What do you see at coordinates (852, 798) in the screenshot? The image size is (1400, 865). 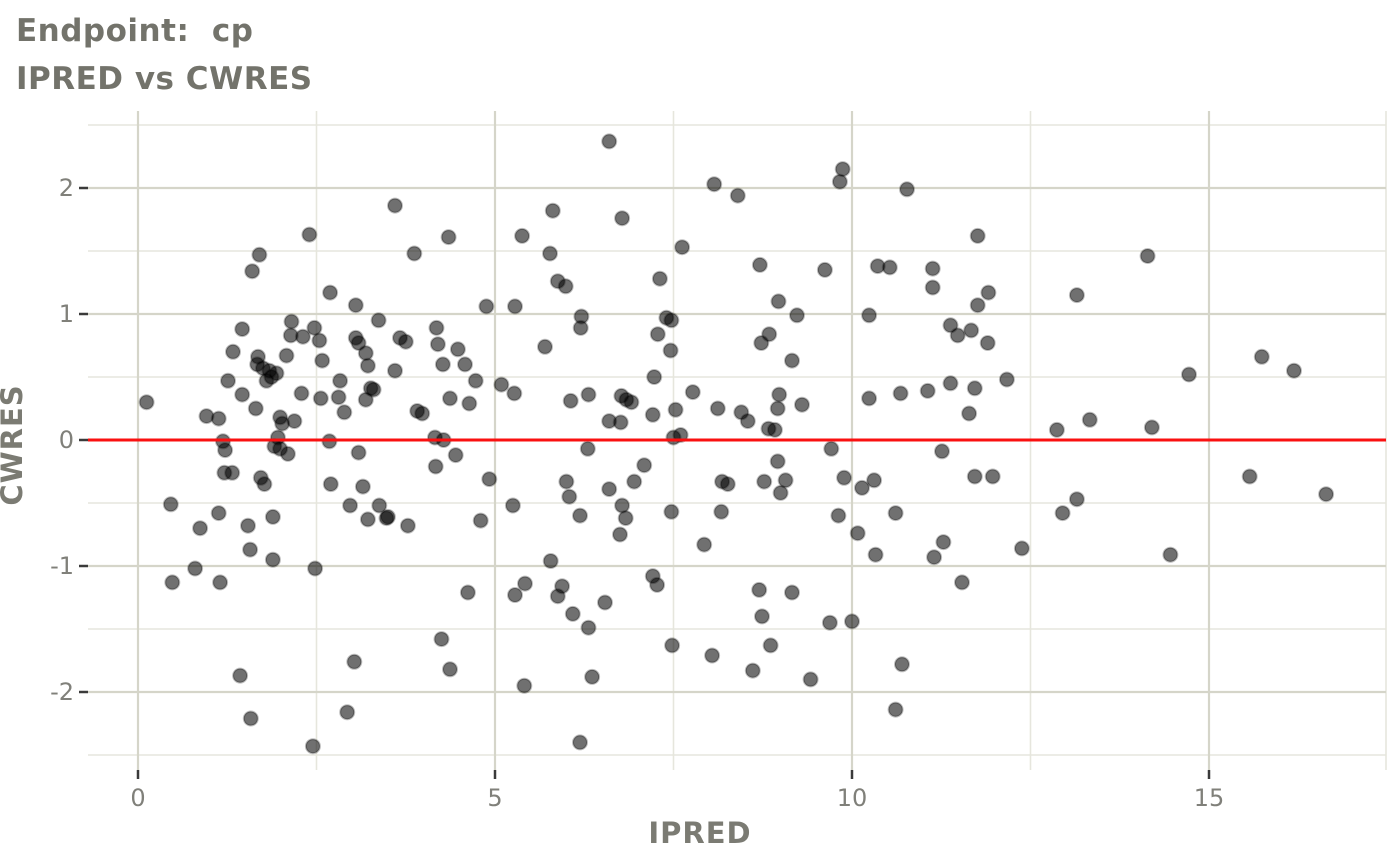 I see `x-tick-label: 10` at bounding box center [852, 798].